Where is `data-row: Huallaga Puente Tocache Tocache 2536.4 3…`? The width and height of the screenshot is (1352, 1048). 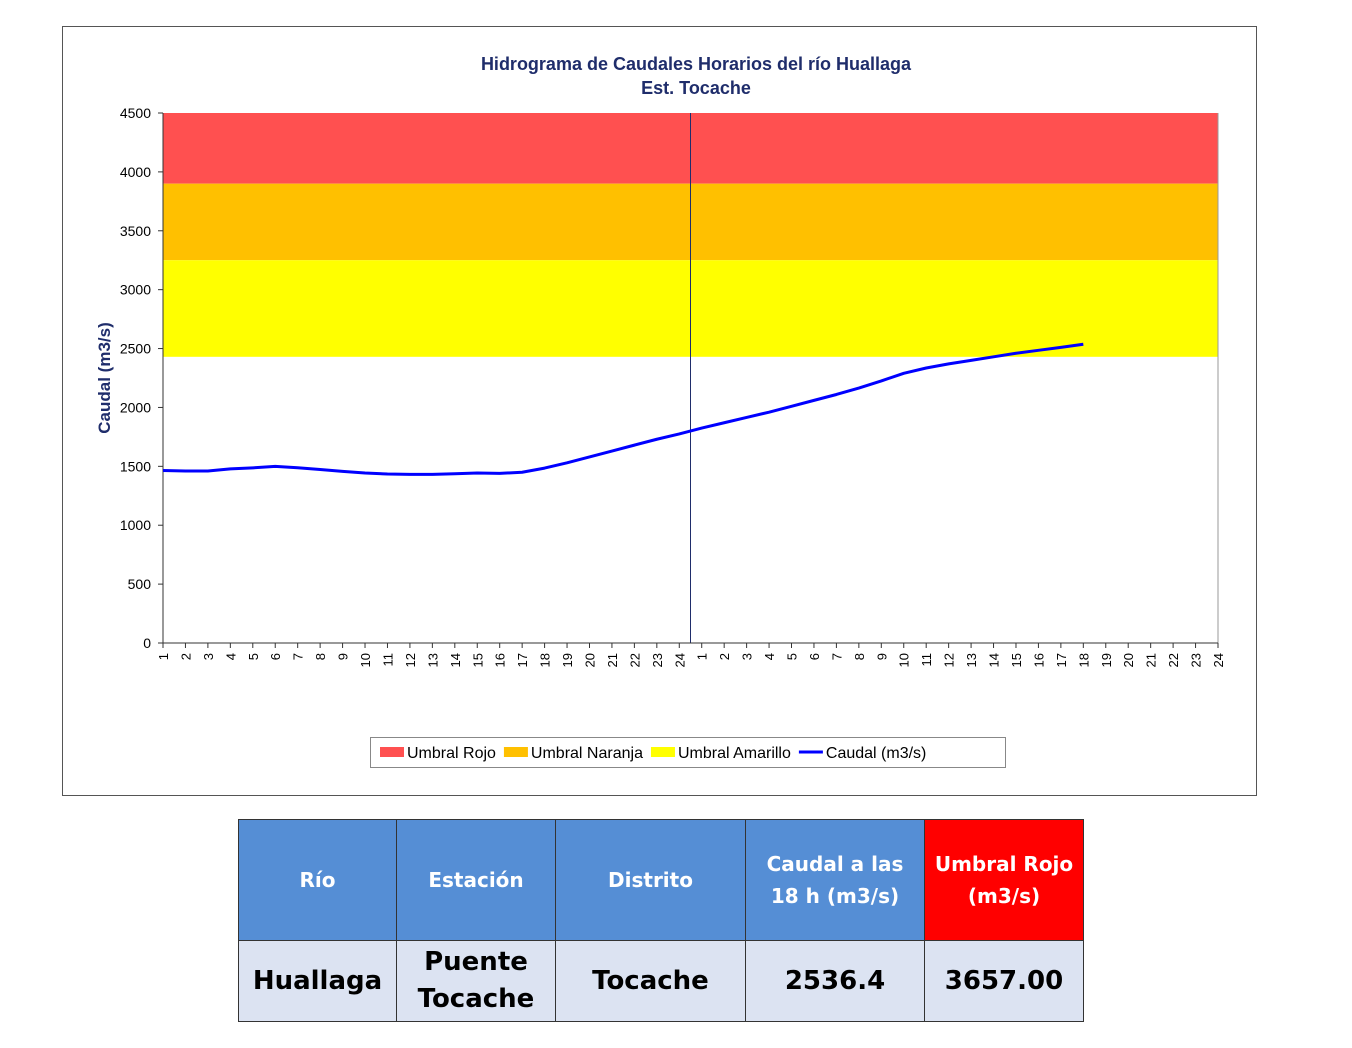
data-row: Huallaga Puente Tocache Tocache 2536.4 3… is located at coordinates (661, 981).